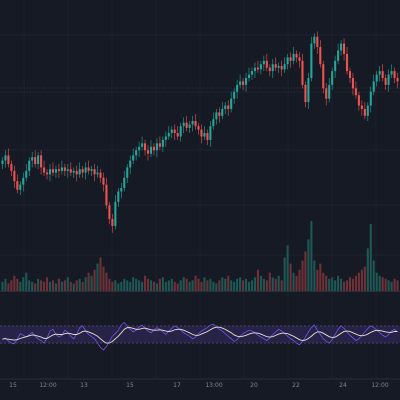  Describe the element at coordinates (200, 383) in the screenshot. I see `x-axis: 15 12:00 13 15 17 13:00 20 22 24 12:00` at that location.